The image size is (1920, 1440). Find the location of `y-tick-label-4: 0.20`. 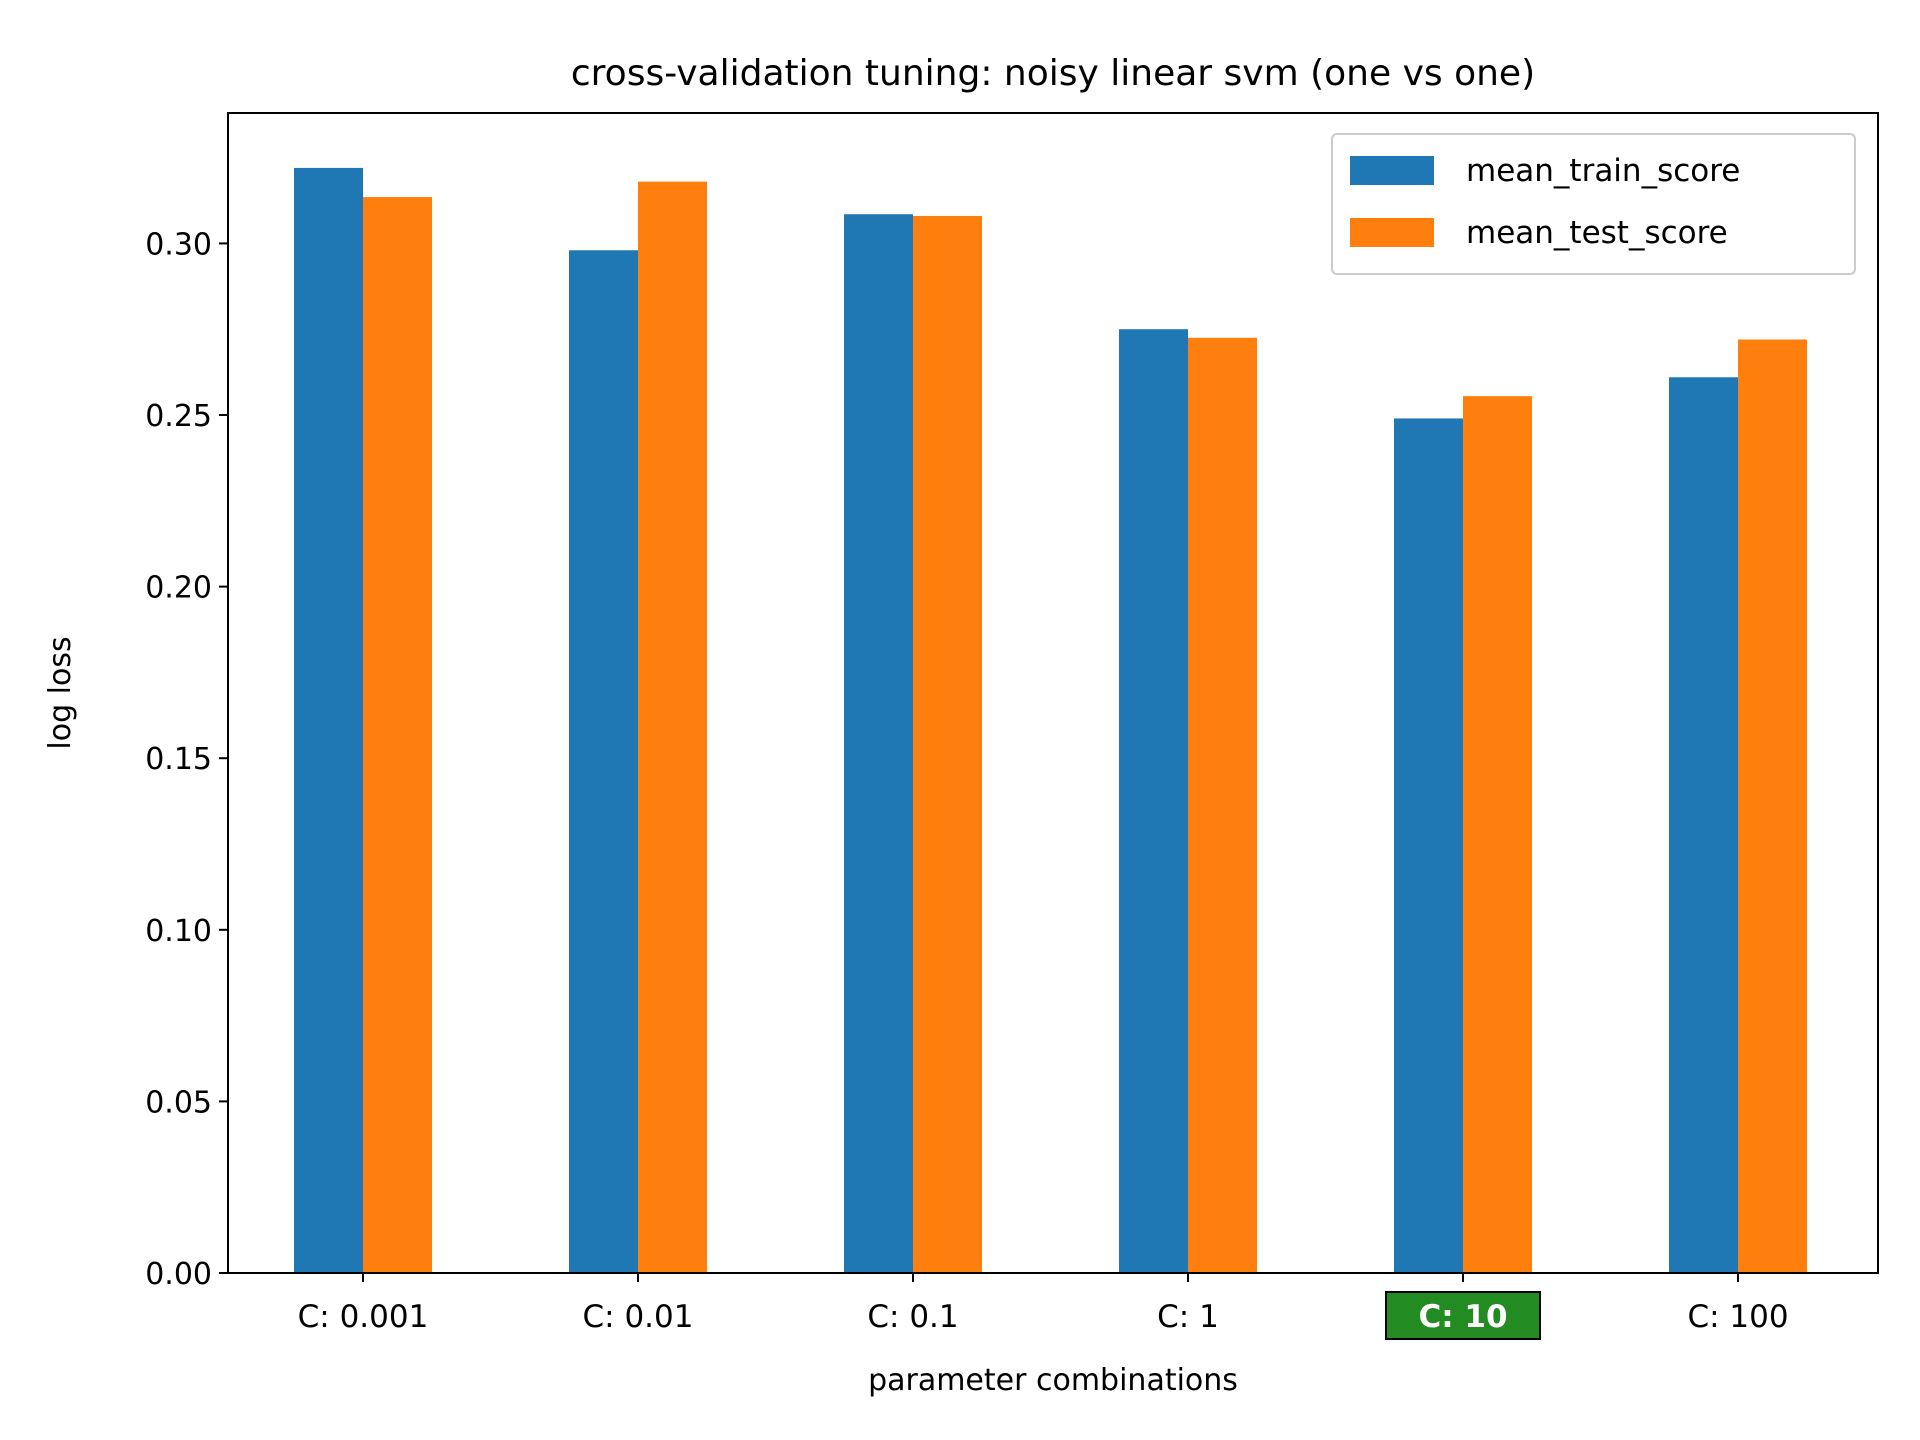

y-tick-label-4: 0.20 is located at coordinates (178, 588).